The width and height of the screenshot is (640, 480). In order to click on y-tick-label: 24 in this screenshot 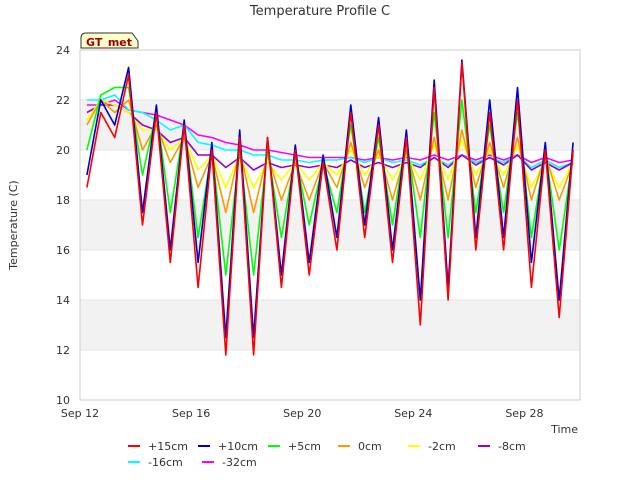, I will do `click(63, 50)`.